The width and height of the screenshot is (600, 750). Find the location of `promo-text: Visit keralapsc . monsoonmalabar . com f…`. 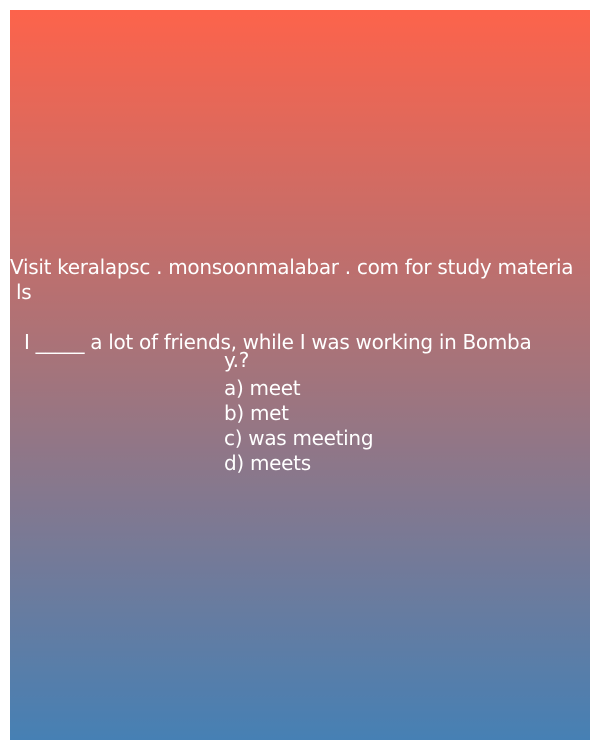

promo-text: Visit keralapsc . monsoonmalabar . com f… is located at coordinates (300, 280).